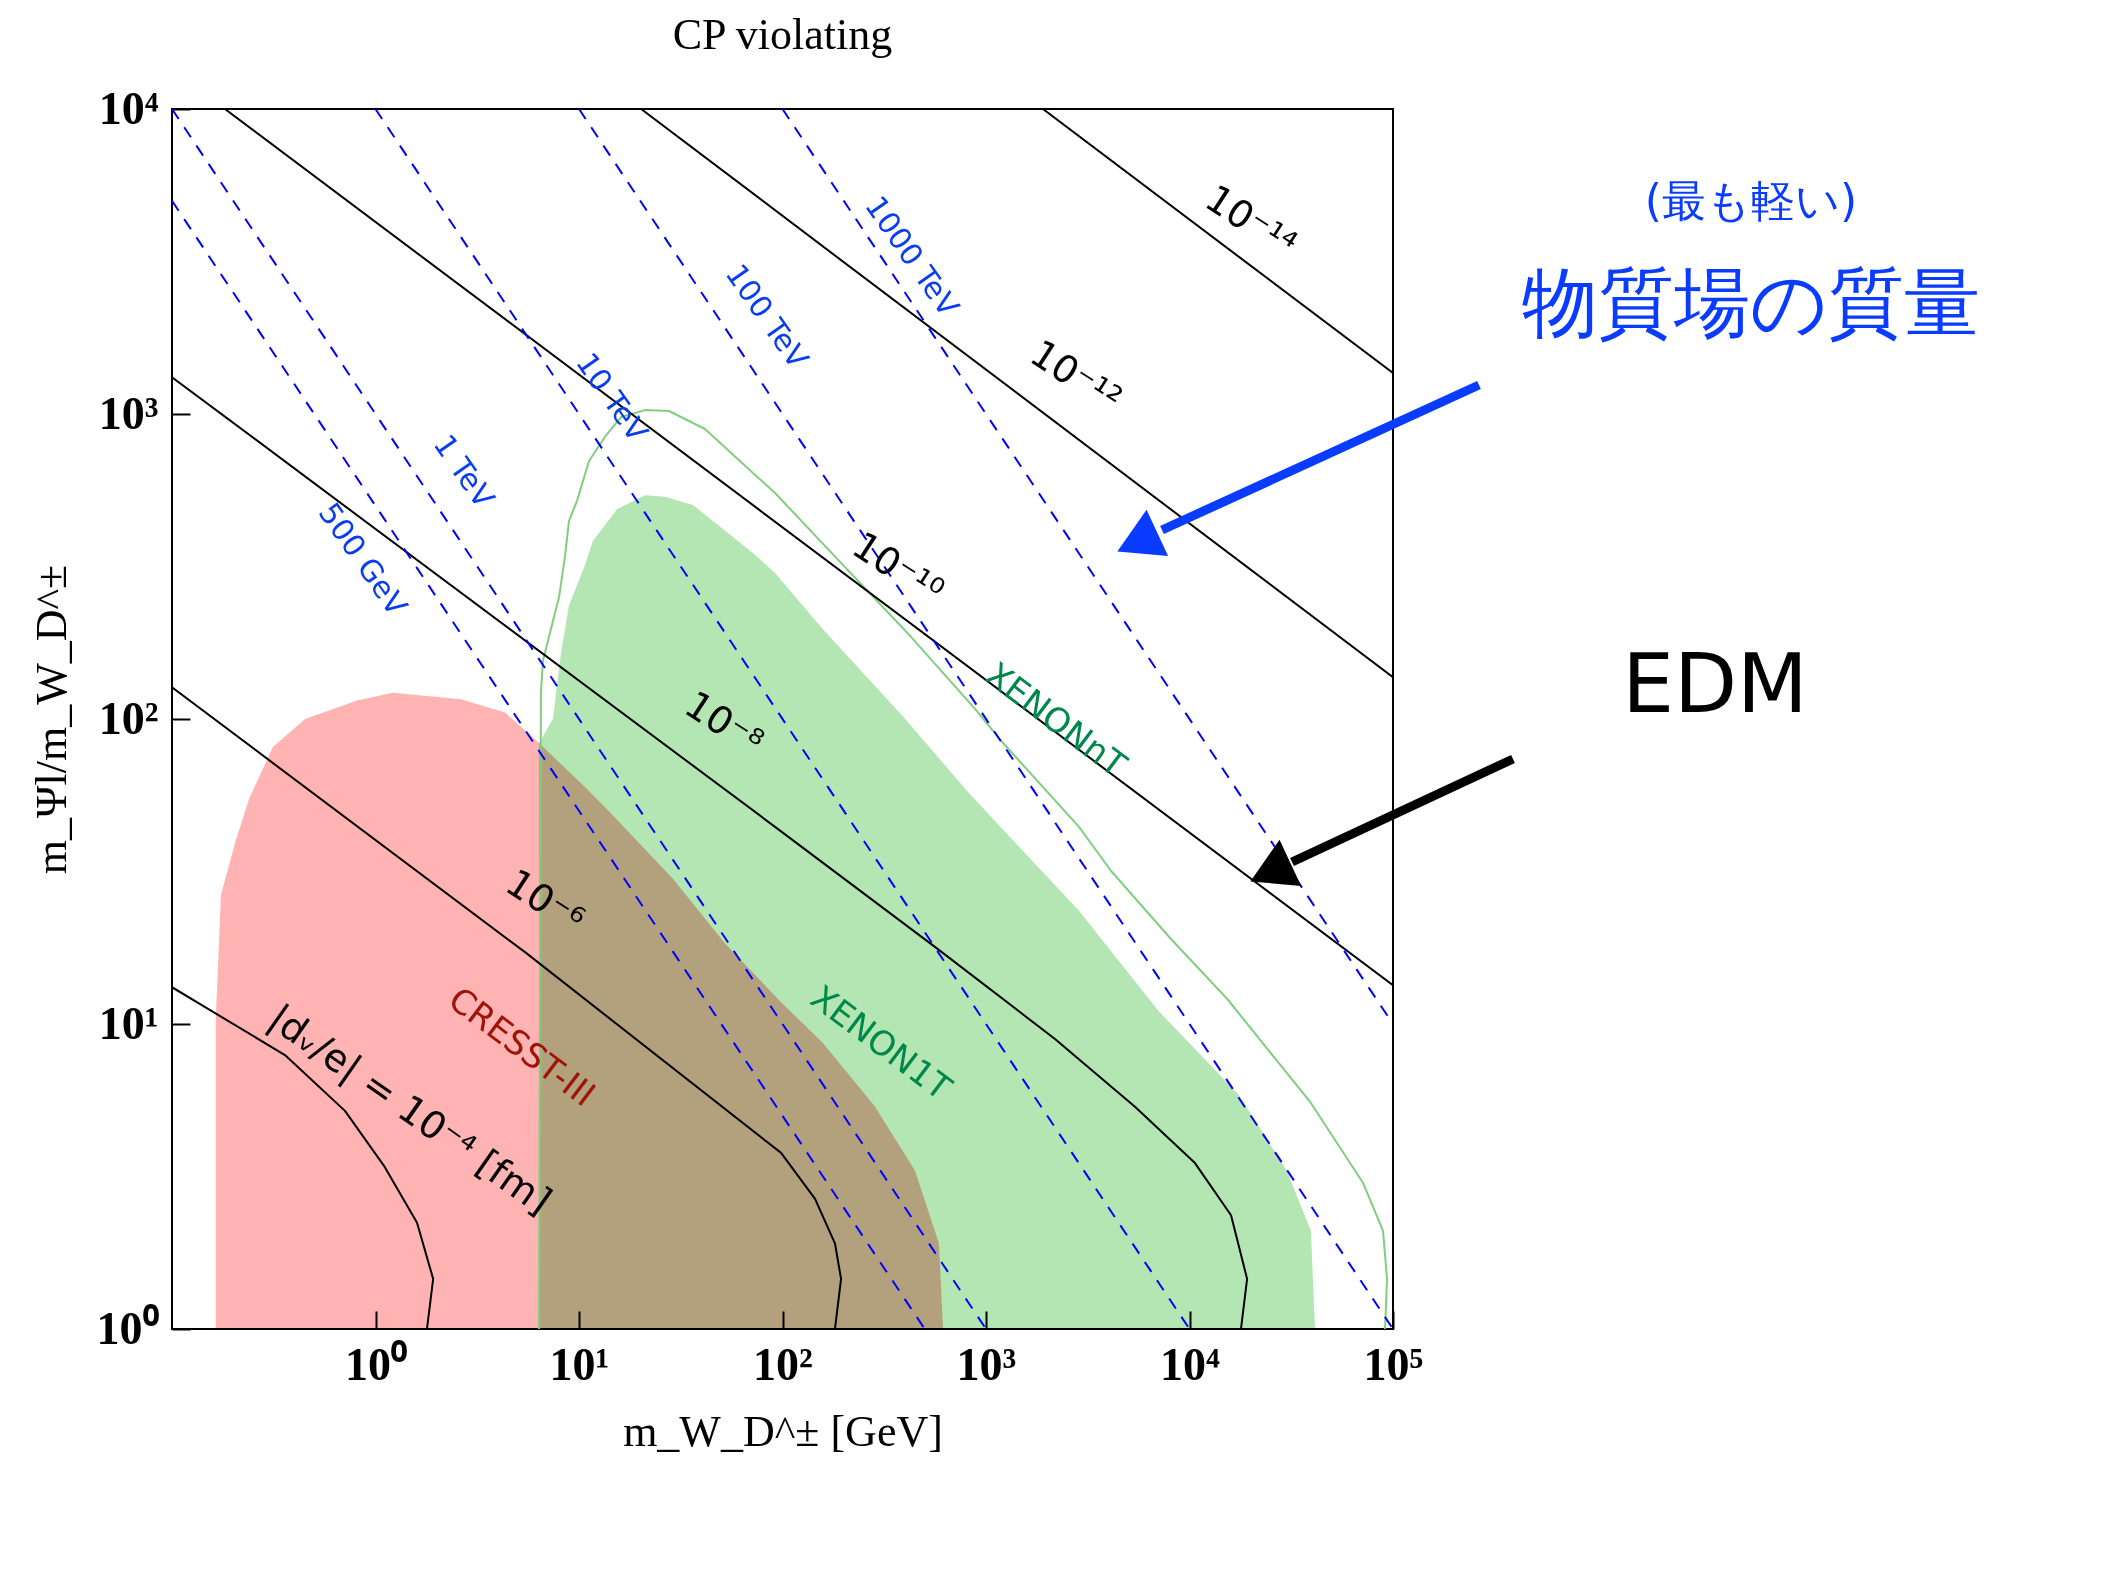 The height and width of the screenshot is (1576, 2110). I want to click on x-tick-label: 10⁴, so click(1190, 1364).